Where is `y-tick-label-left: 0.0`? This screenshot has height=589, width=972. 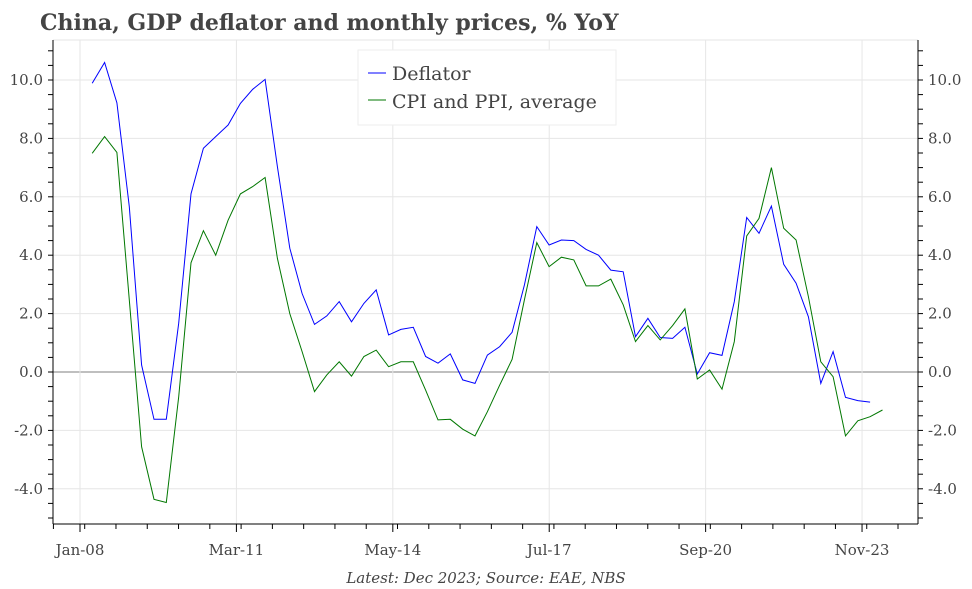
y-tick-label-left: 0.0 is located at coordinates (31, 372).